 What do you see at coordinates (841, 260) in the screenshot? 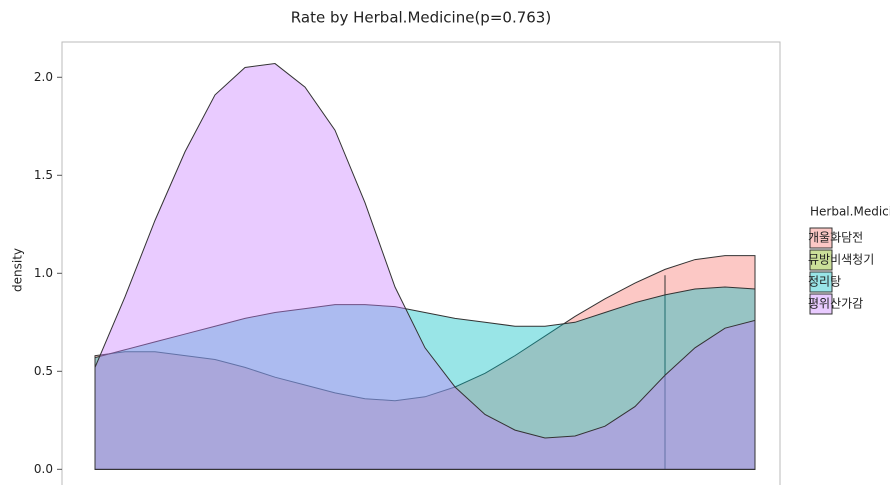
I see `legend-label: 뮤방비색청기` at bounding box center [841, 260].